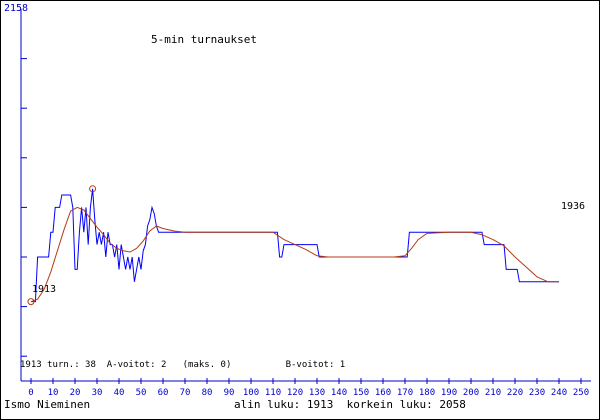  What do you see at coordinates (251, 393) in the screenshot?
I see `x-tick-label: 100` at bounding box center [251, 393].